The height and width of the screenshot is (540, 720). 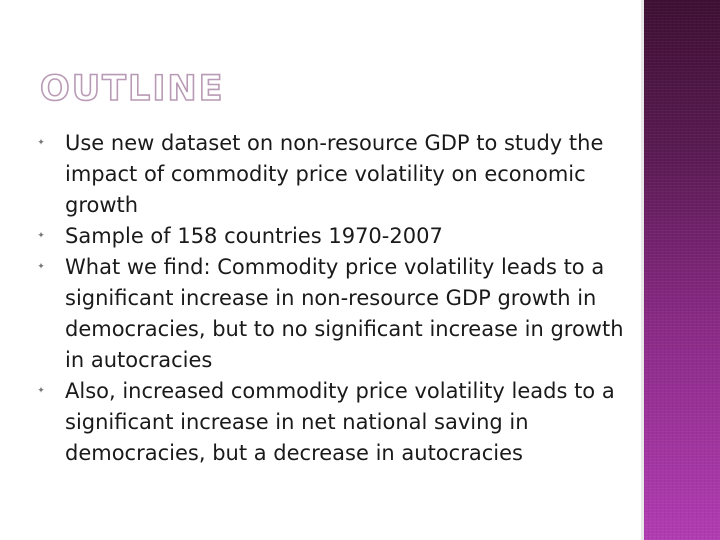 I want to click on decorative-side-panel, so click(x=682, y=270).